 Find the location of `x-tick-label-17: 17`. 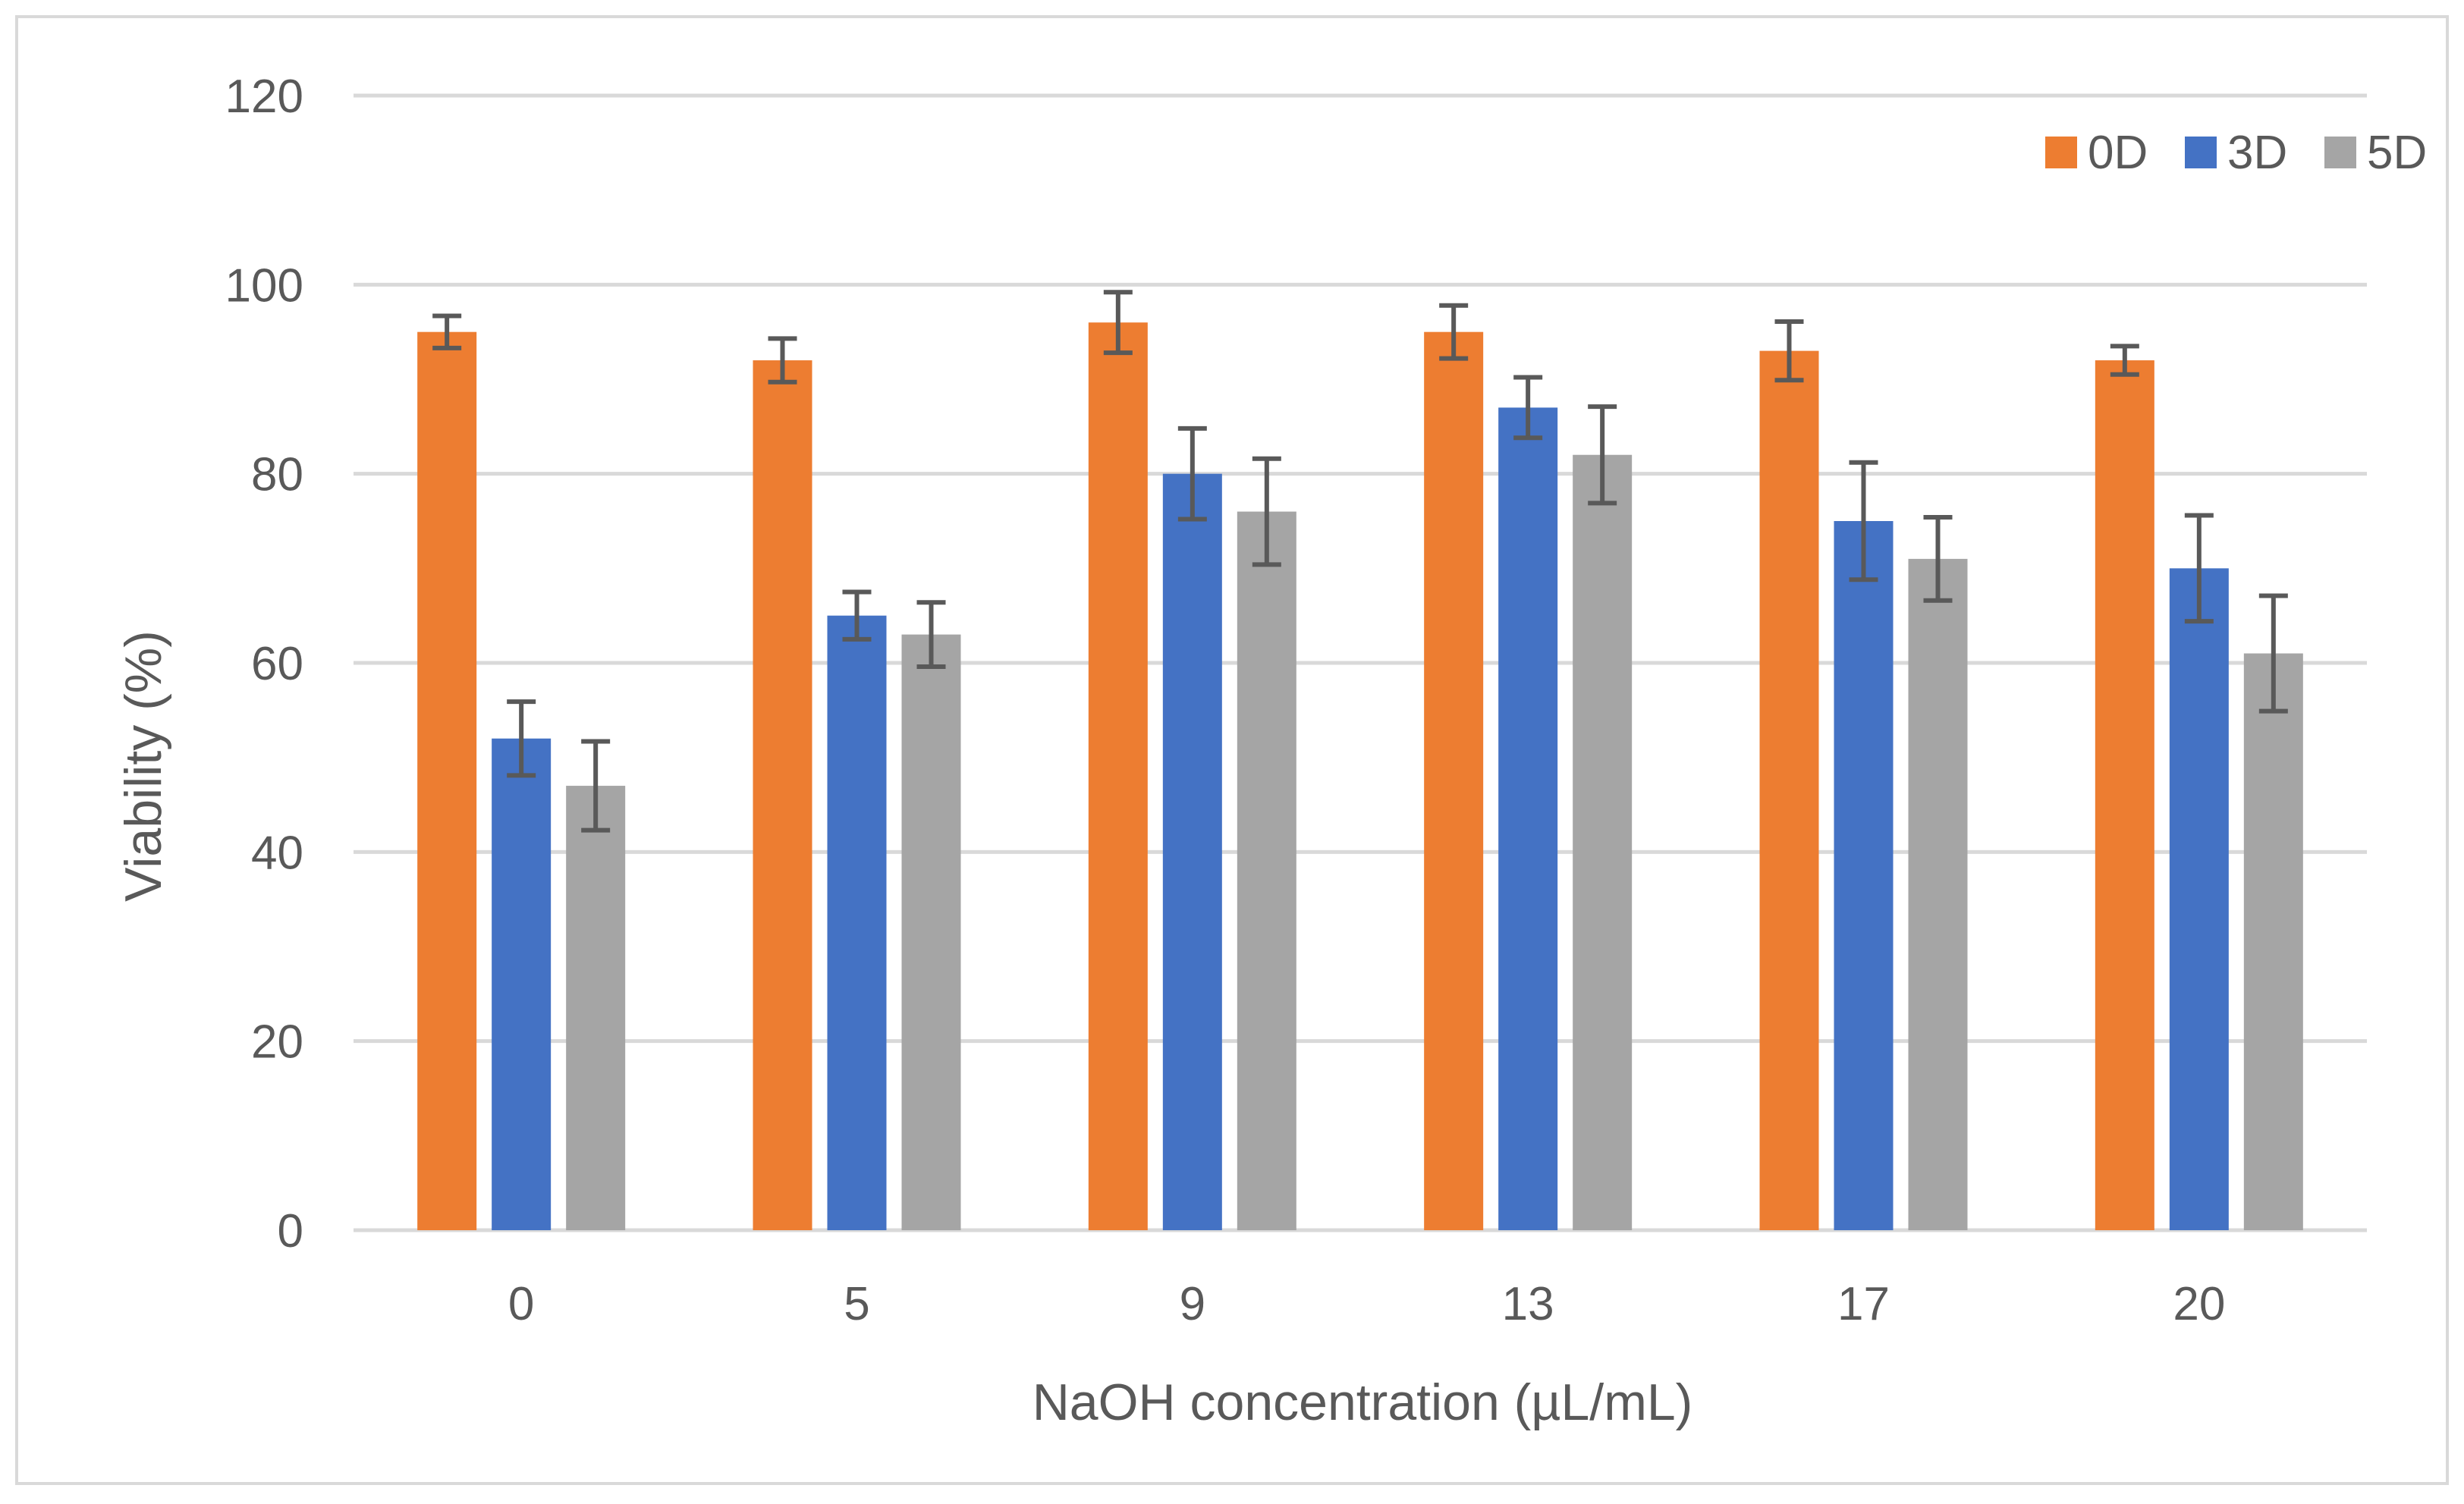

x-tick-label-17: 17 is located at coordinates (1863, 1304).